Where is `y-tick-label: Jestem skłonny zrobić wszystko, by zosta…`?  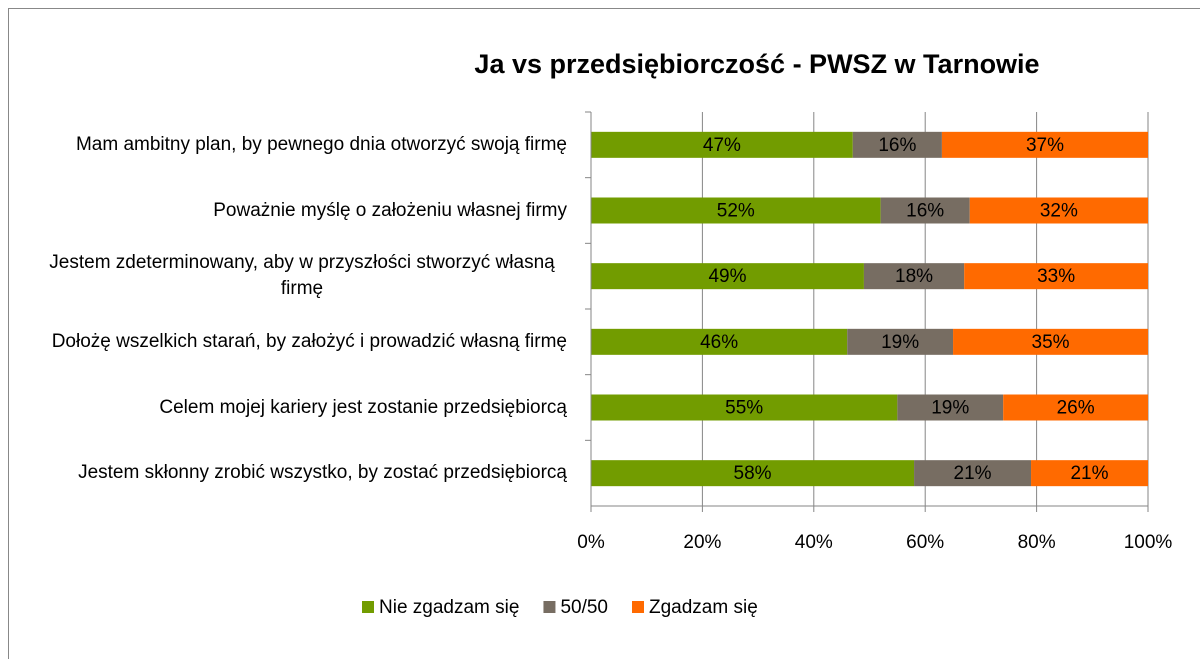 y-tick-label: Jestem skłonny zrobić wszystko, by zosta… is located at coordinates (322, 473).